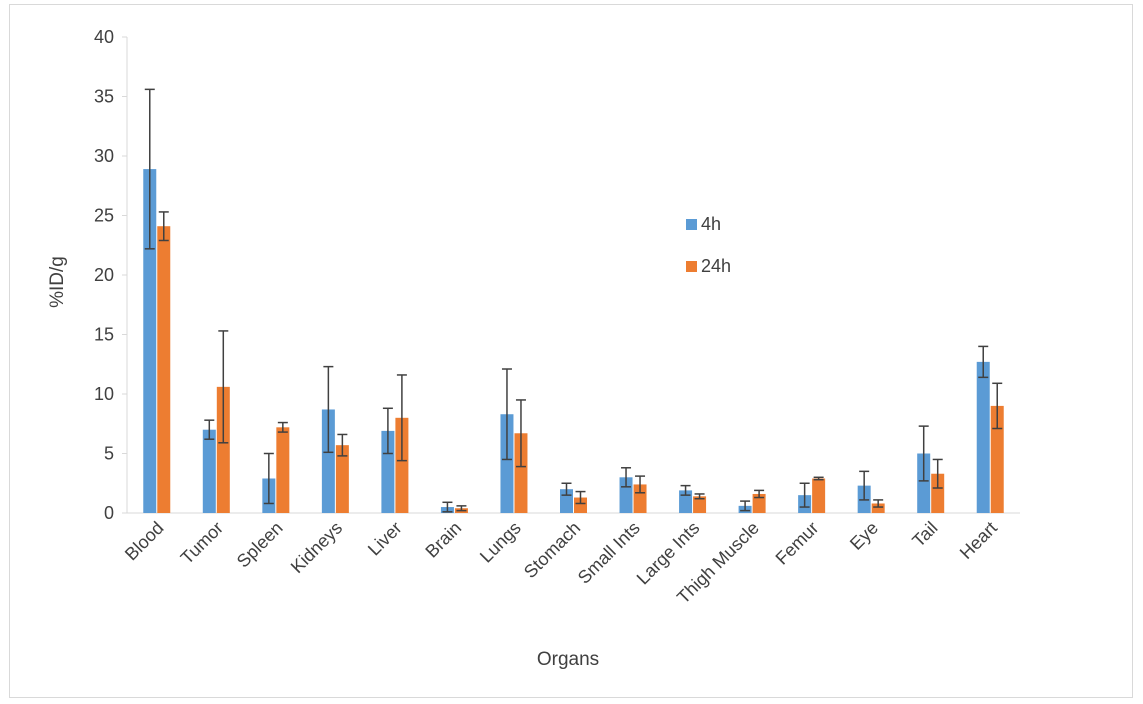 This screenshot has height=704, width=1143. What do you see at coordinates (759, 503) in the screenshot?
I see `bar-24h-thigh-muscle` at bounding box center [759, 503].